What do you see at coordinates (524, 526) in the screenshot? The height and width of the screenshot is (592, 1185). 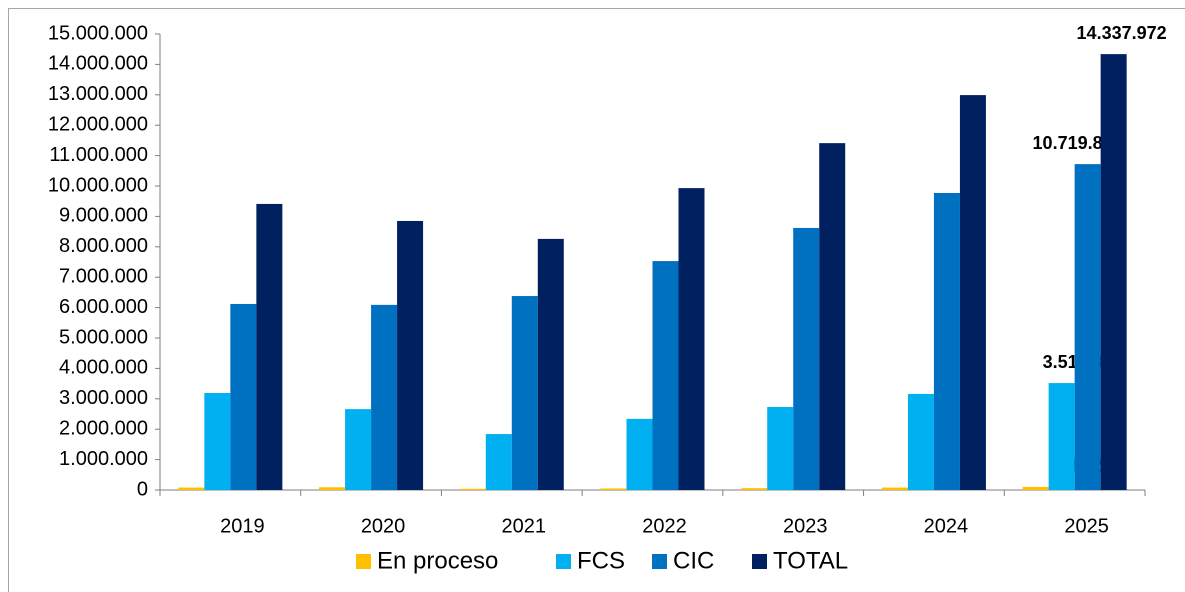 I see `x-tick-label: 2021` at bounding box center [524, 526].